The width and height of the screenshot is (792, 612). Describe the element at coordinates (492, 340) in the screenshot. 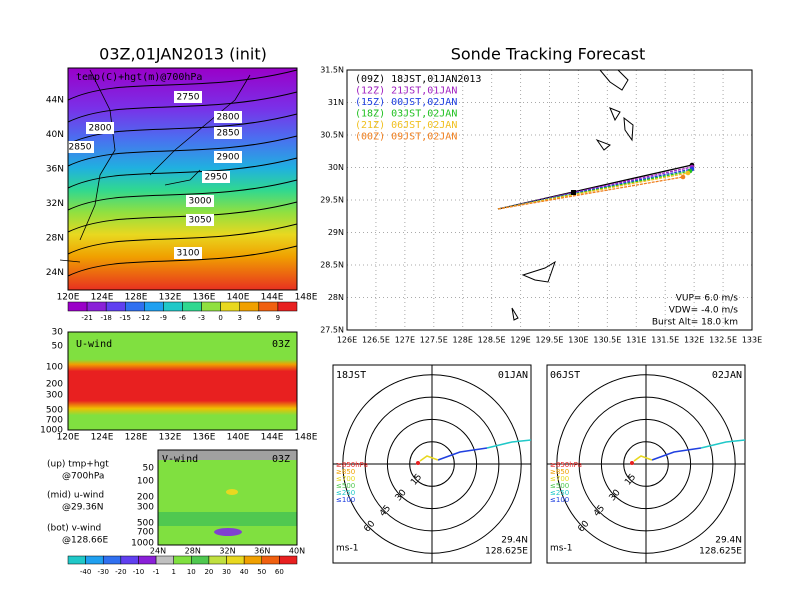

I see `label: 128.5E` at that location.